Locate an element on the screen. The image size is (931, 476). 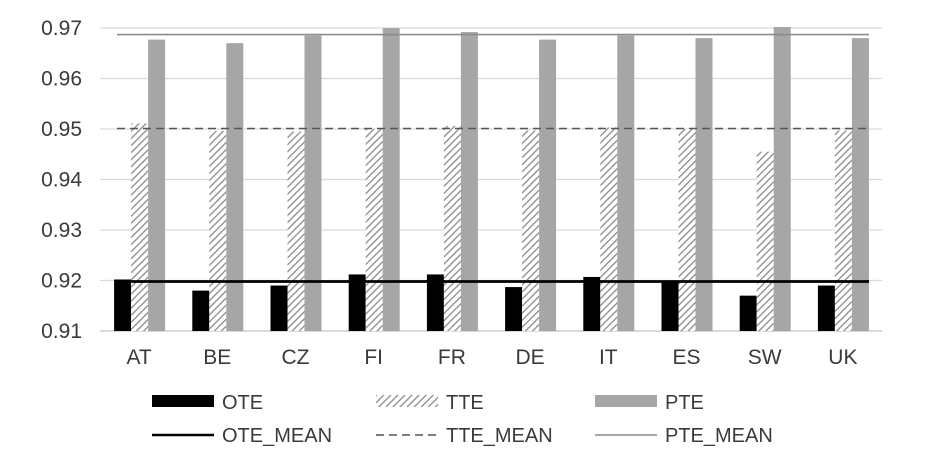
x-tick-label: FR is located at coordinates (452, 357).